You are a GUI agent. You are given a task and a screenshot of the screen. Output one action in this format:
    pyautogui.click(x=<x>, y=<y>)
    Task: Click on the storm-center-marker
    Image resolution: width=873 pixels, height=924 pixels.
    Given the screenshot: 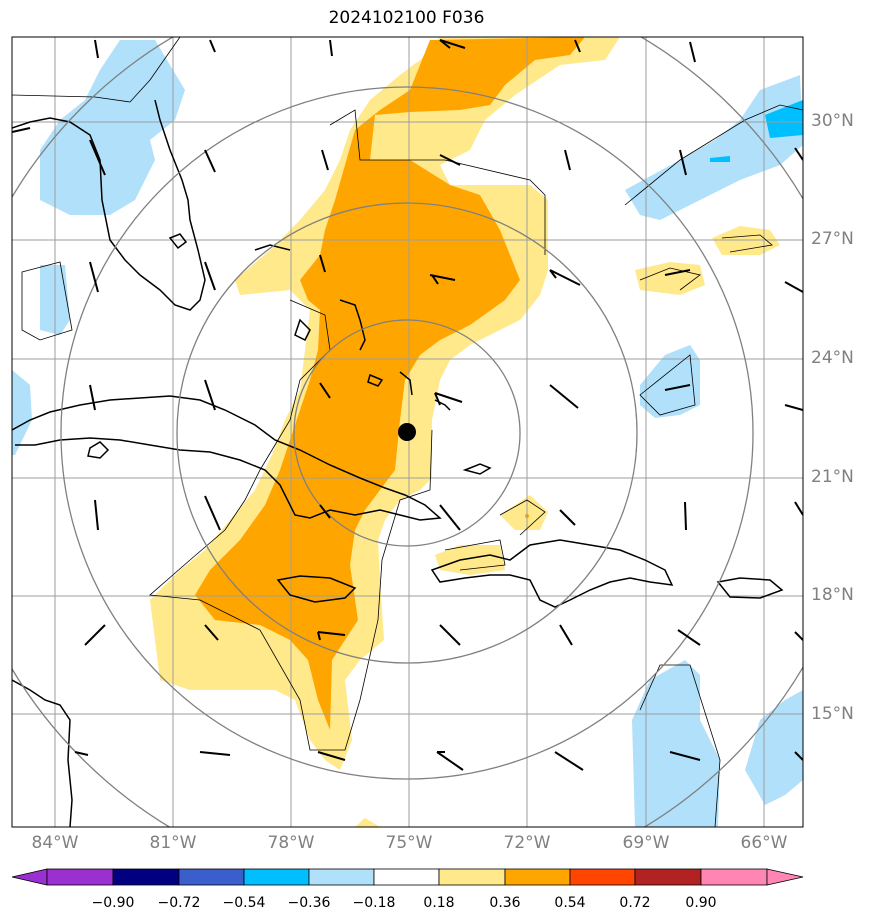 What is the action you would take?
    pyautogui.click(x=407, y=432)
    